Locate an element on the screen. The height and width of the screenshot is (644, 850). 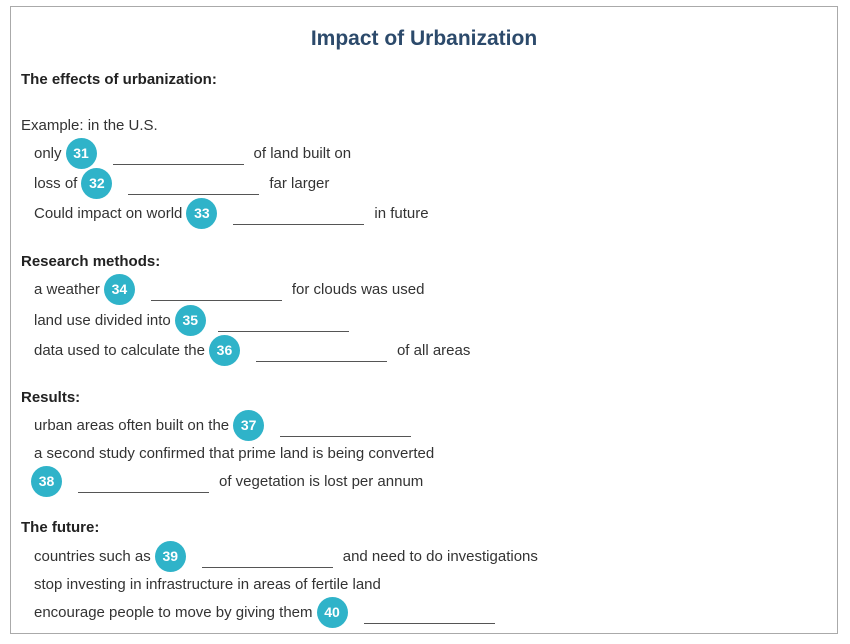
question-number-badge-34: 34 is located at coordinates (119, 289).